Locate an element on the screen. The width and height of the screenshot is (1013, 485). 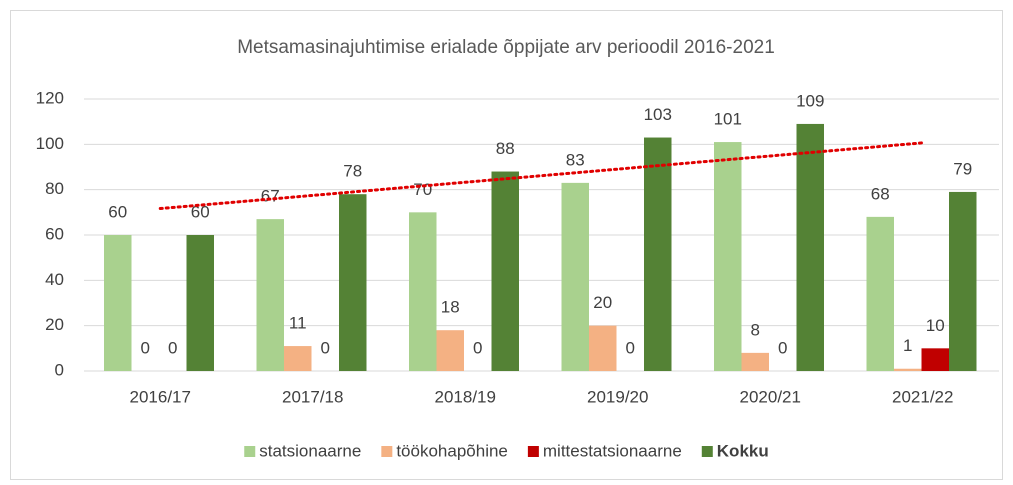
data-label: 67 is located at coordinates (270, 196).